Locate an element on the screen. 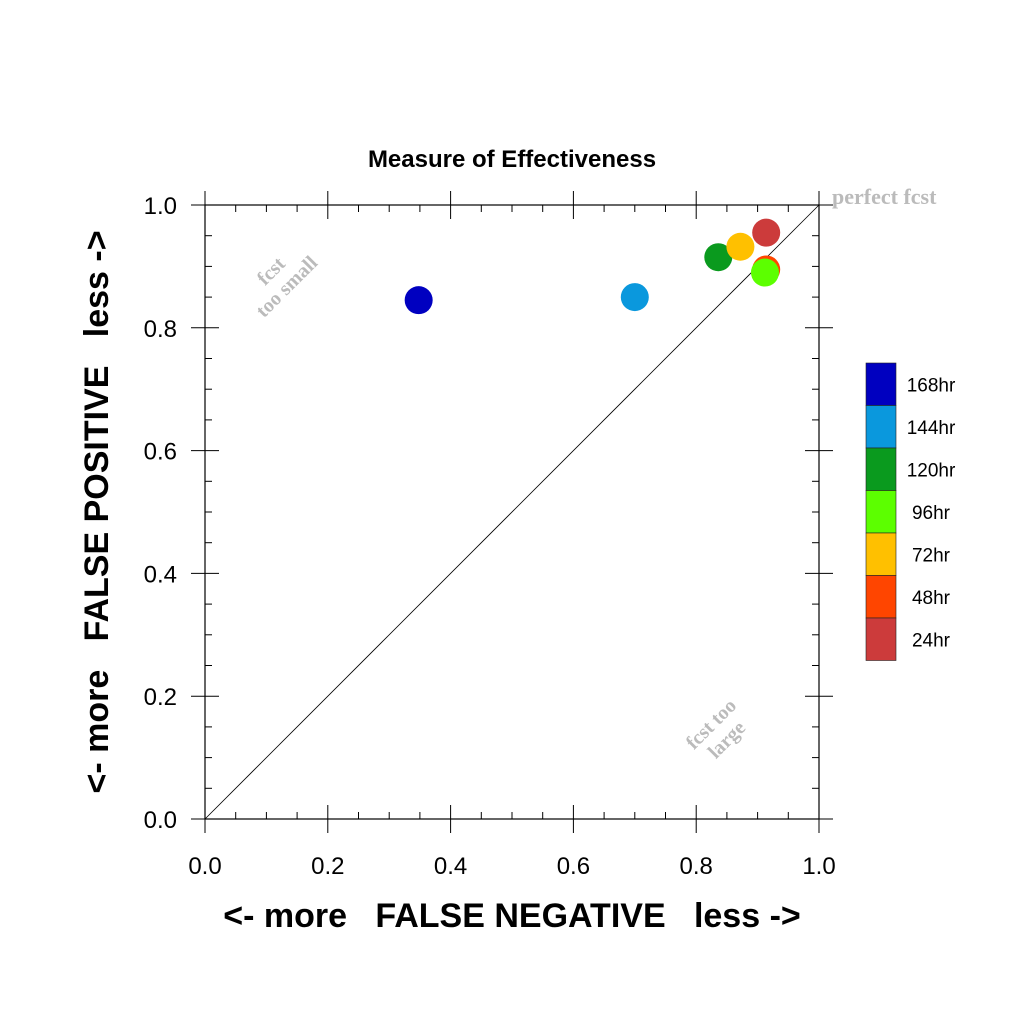 Image resolution: width=1024 pixels, height=1024 pixels. legend: 168hr 144hr 120hr 96hr 72hr 48hr 24hr is located at coordinates (910, 511).